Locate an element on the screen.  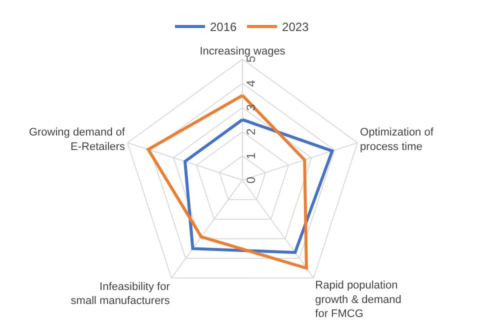
spoke-label: Growing demand of E-Retailers is located at coordinates (77, 139).